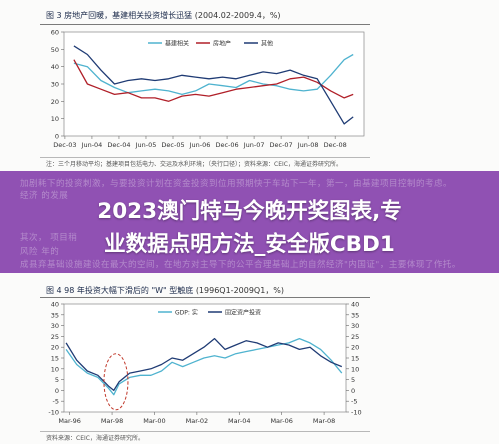 This screenshot has height=444, width=499. What do you see at coordinates (44, 196) in the screenshot?
I see `banner-bg-text-2: 经济 的发展` at bounding box center [44, 196].